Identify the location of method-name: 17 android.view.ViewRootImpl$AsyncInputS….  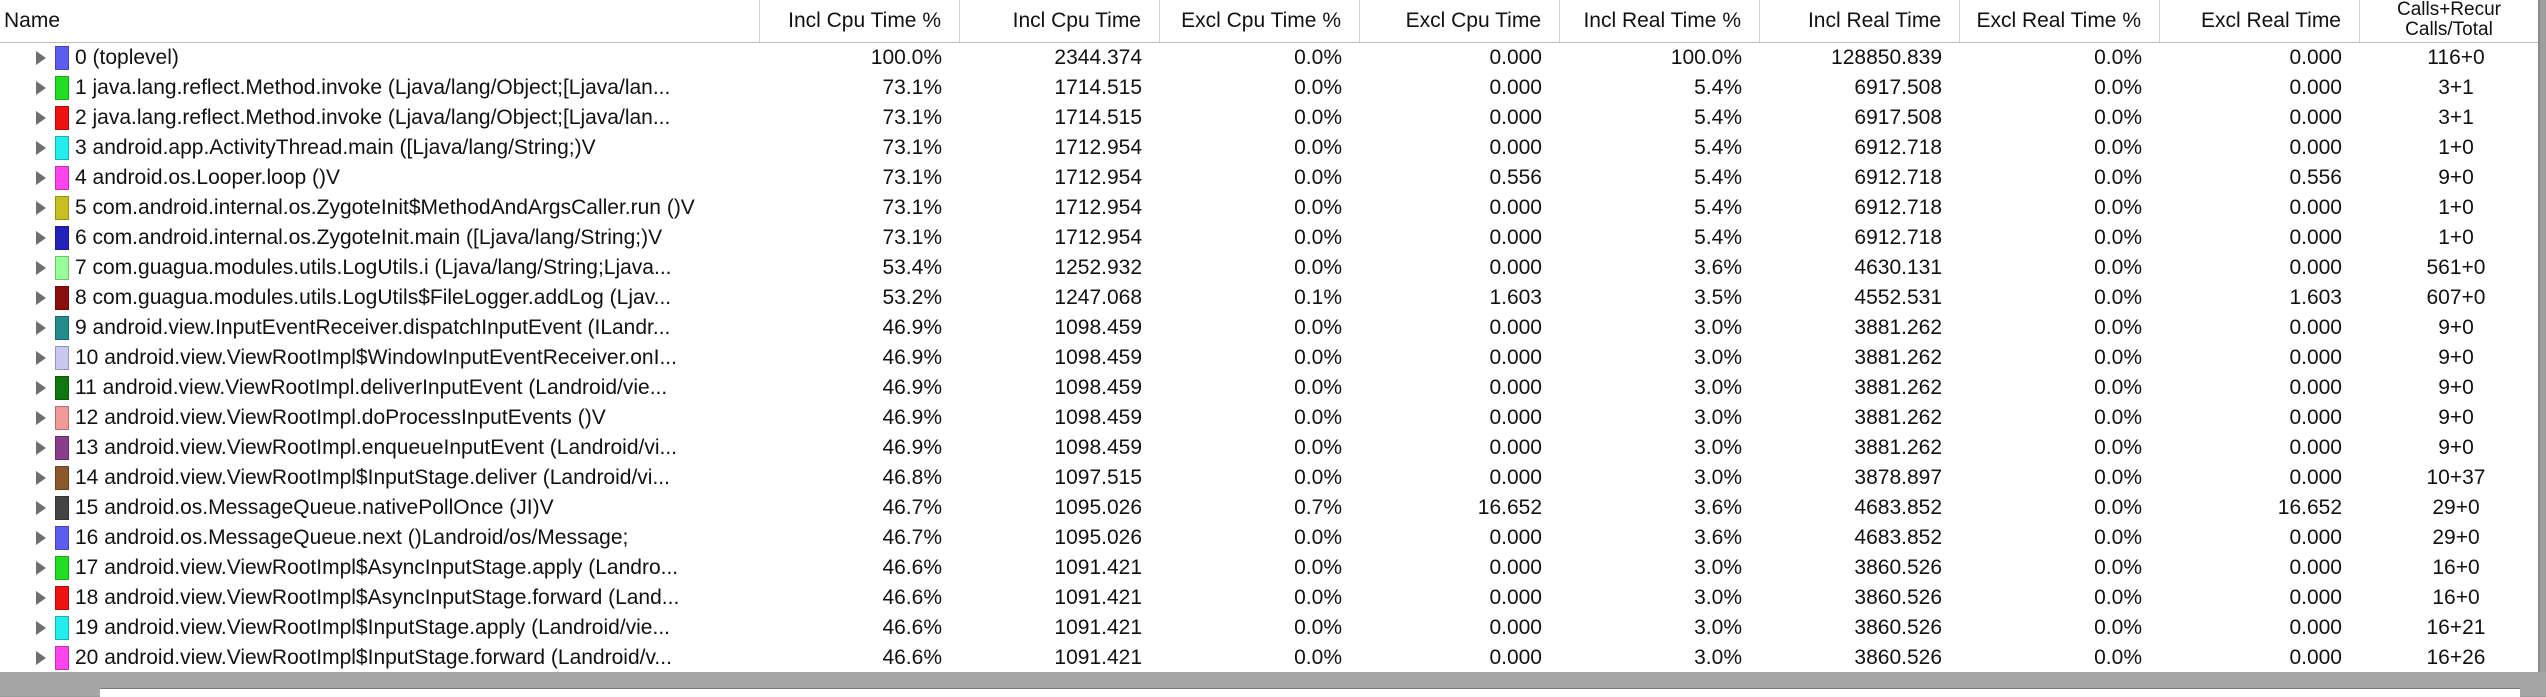
(377, 567).